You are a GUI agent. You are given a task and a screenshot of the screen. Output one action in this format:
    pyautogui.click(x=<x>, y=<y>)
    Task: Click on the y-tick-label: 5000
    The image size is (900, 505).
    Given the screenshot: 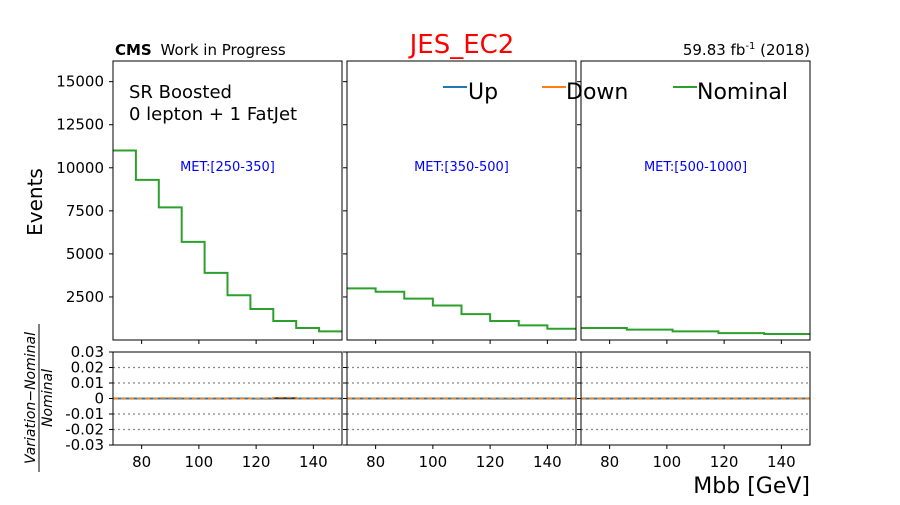 What is the action you would take?
    pyautogui.click(x=85, y=254)
    